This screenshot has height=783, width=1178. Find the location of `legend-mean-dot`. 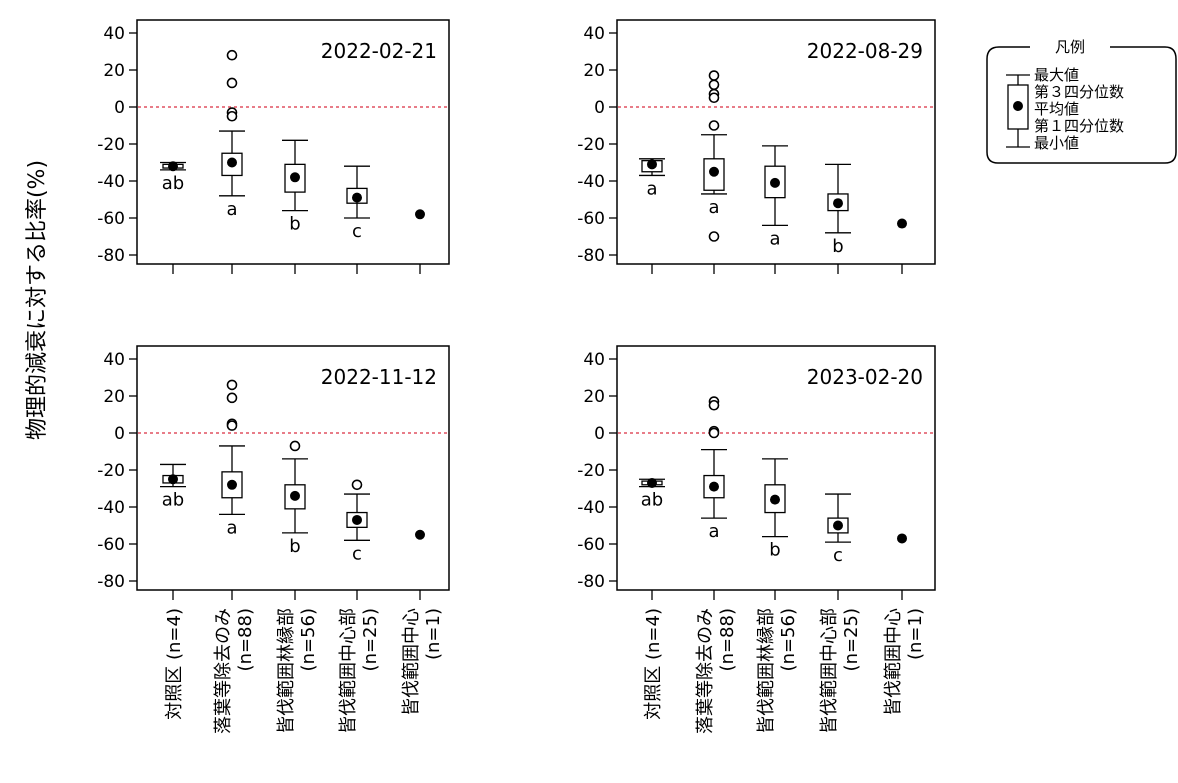

legend-mean-dot is located at coordinates (1018, 106).